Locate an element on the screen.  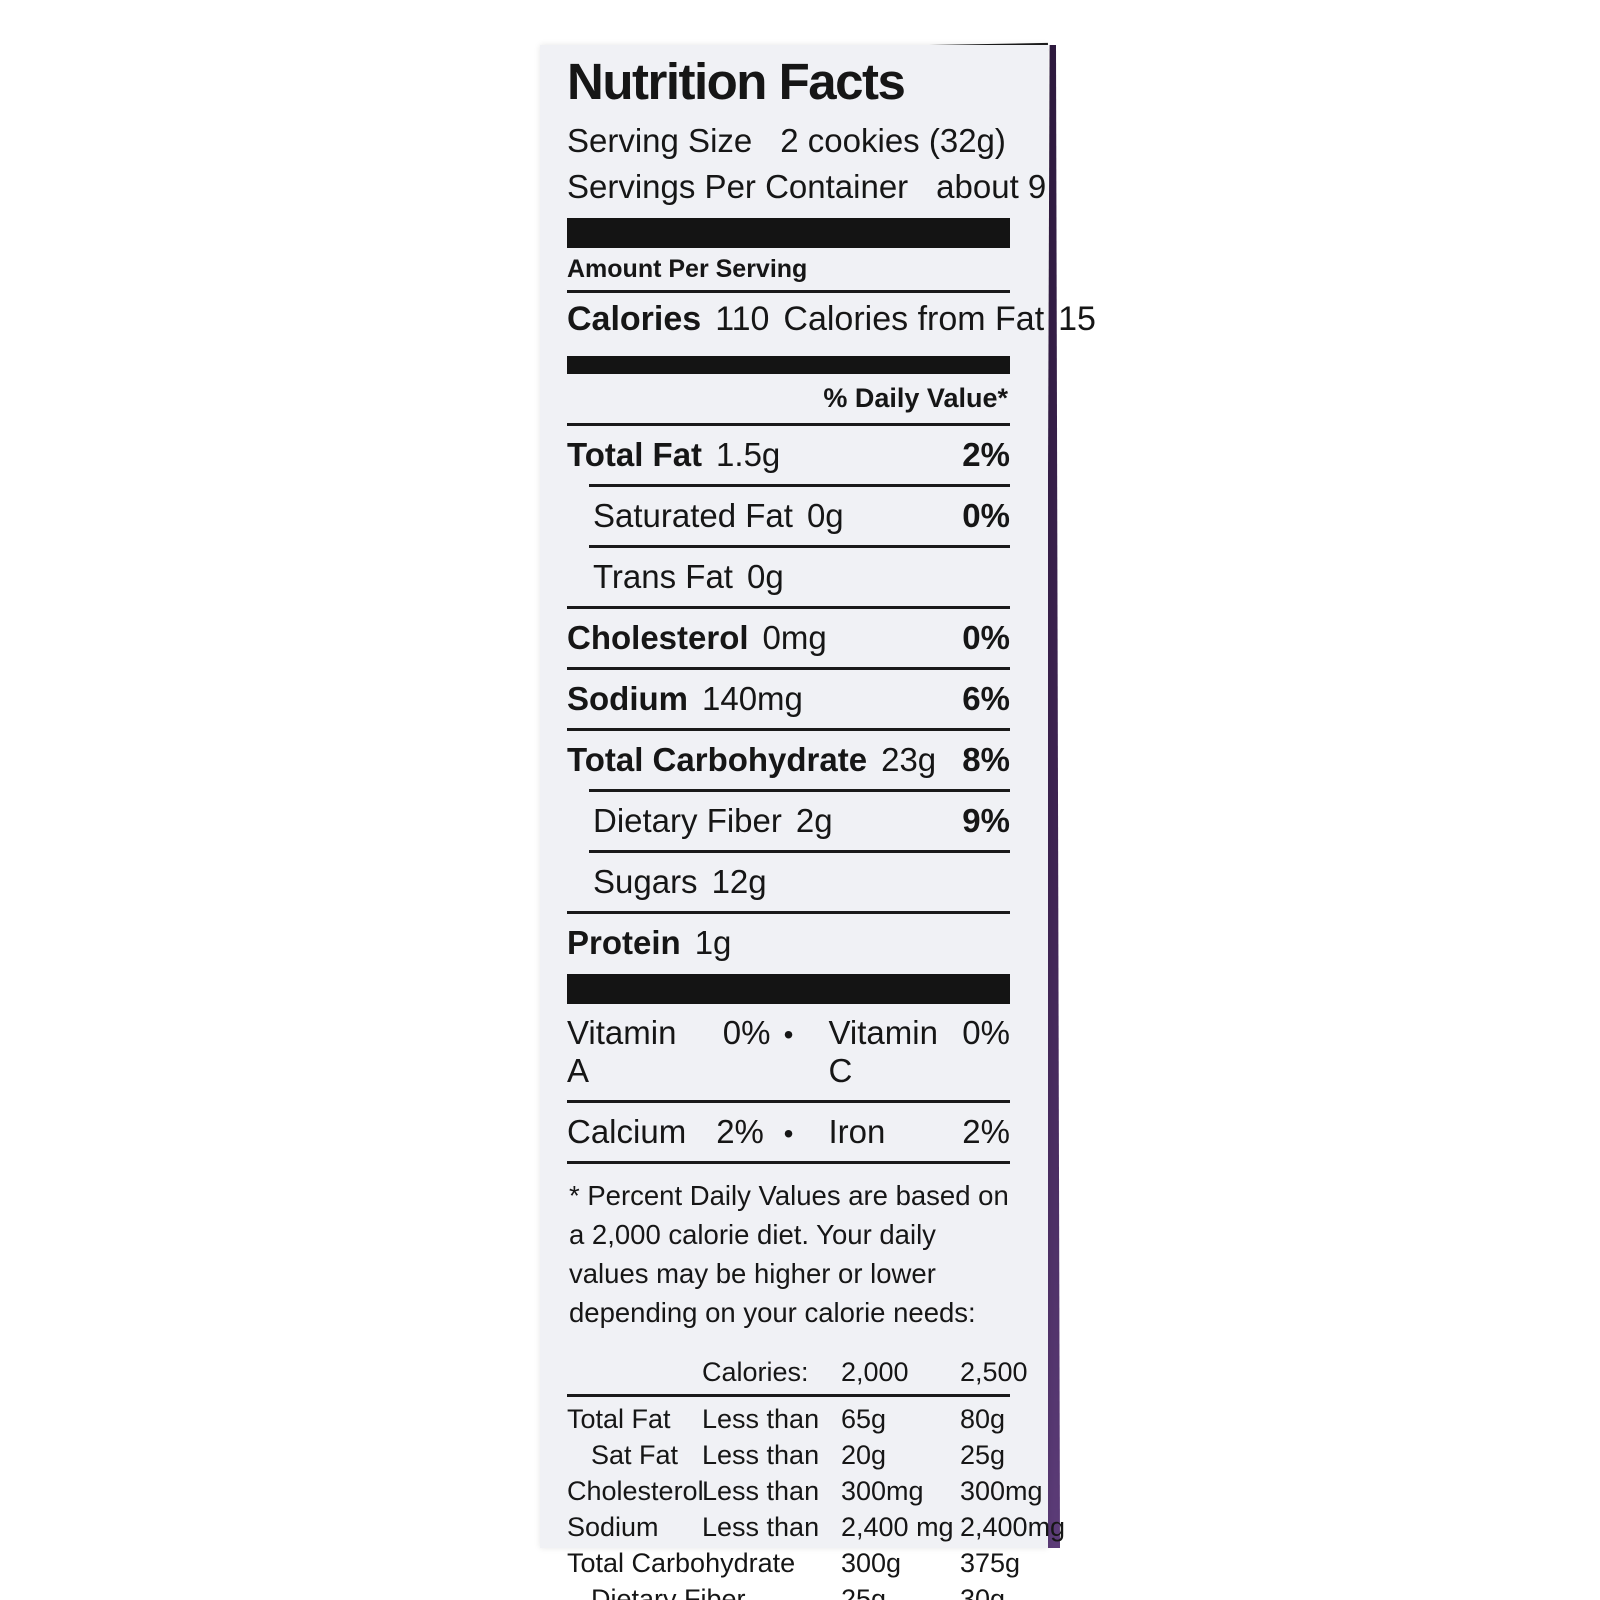
amount-per-serving-header: Amount Per Serving is located at coordinates (788, 271).